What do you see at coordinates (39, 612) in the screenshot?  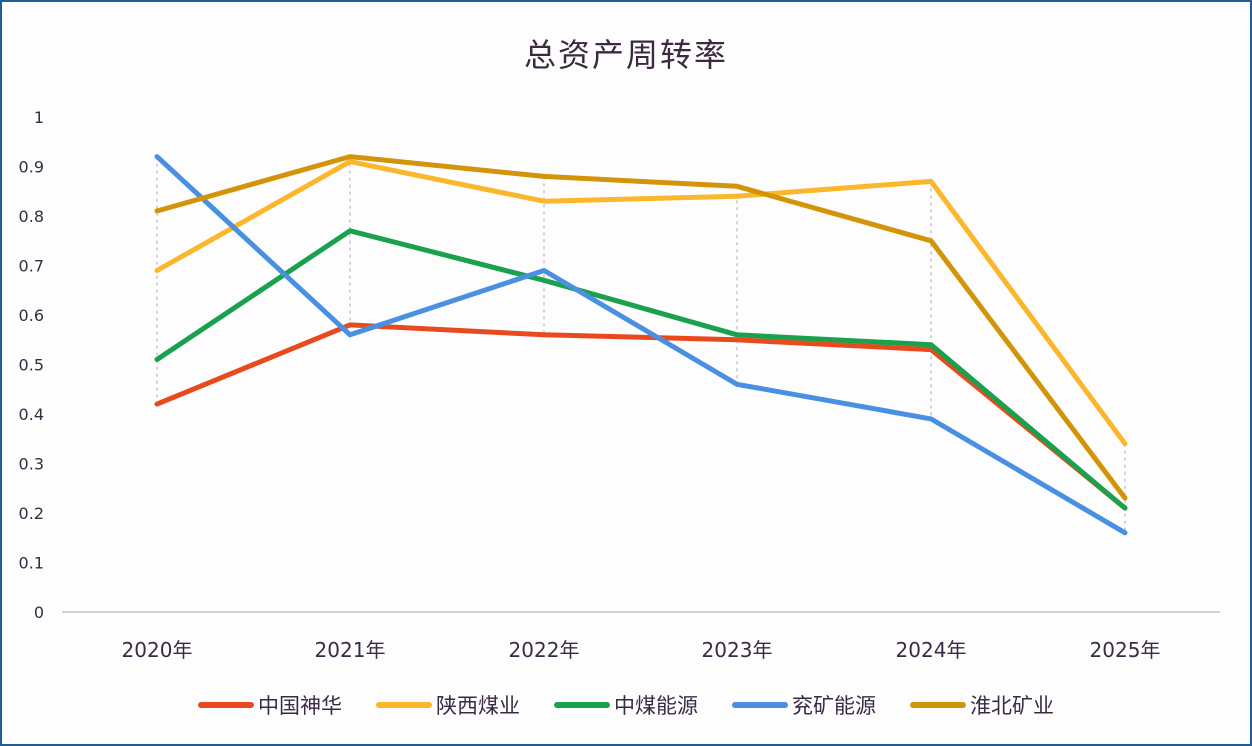 I see `y-tick-label: 0` at bounding box center [39, 612].